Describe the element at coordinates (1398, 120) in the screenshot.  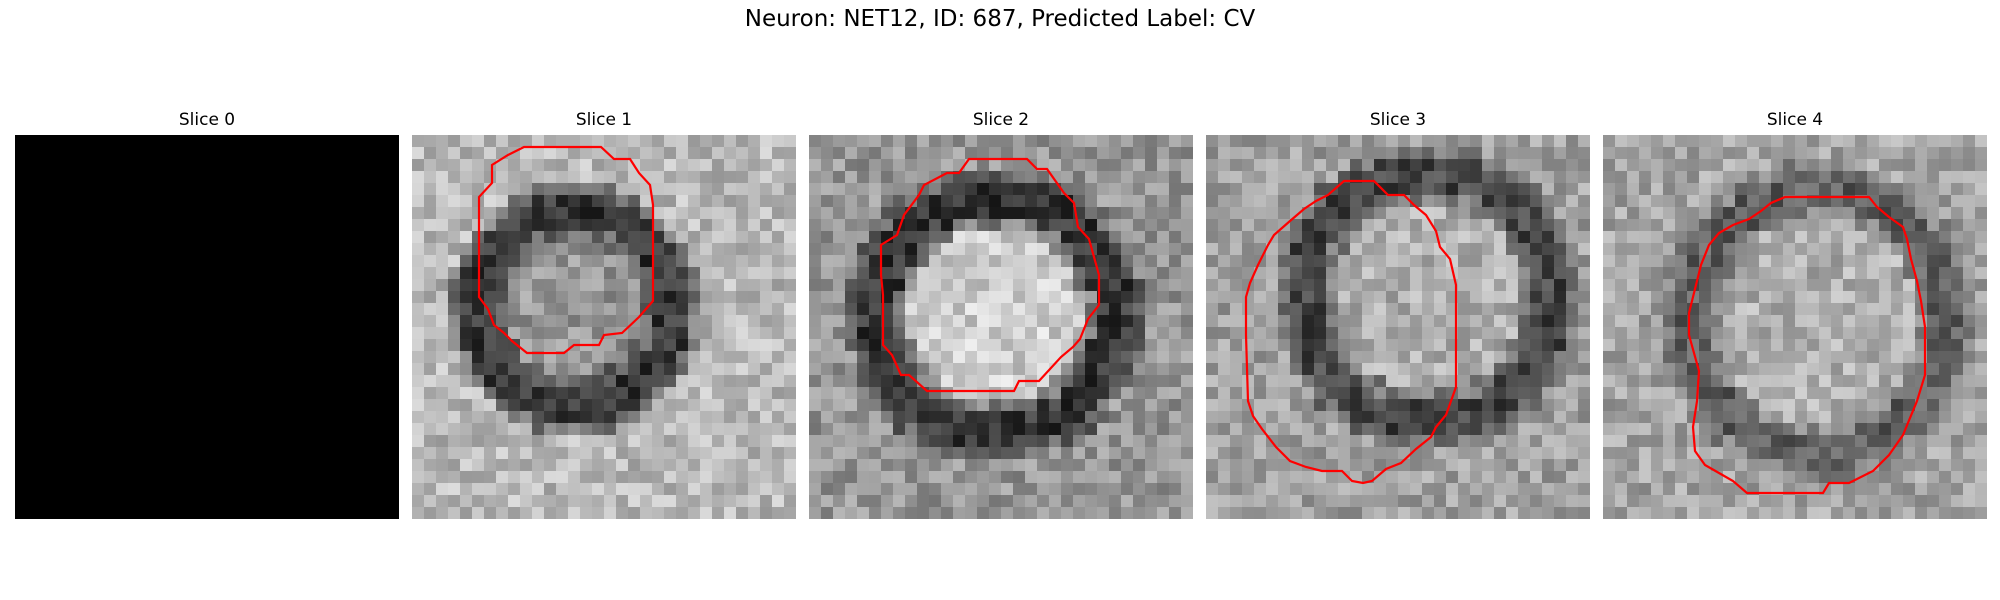
I see `slice-title-3: Slice 3` at that location.